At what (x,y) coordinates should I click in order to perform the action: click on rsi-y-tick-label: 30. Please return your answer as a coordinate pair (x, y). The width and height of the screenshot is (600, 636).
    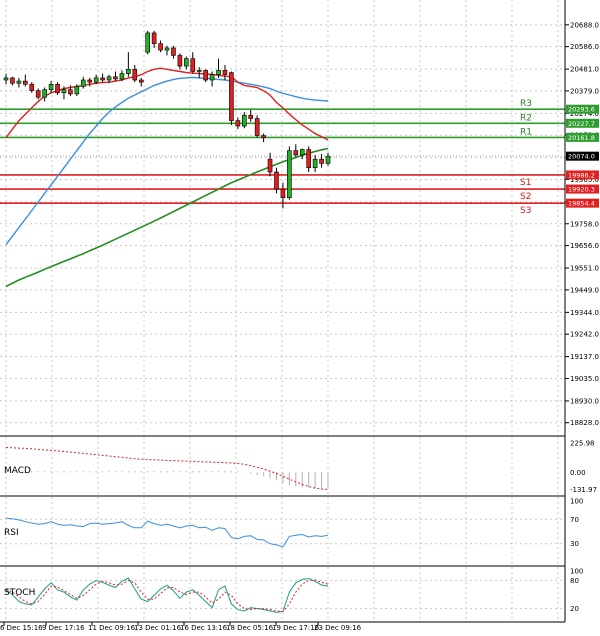
    Looking at the image, I should click on (574, 544).